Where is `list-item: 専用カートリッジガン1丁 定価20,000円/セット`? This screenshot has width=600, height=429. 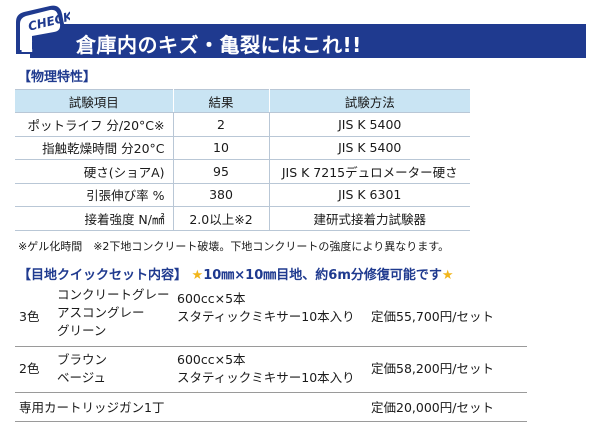 list-item: 専用カートリッジガン1丁 定価20,000円/セット is located at coordinates (271, 410).